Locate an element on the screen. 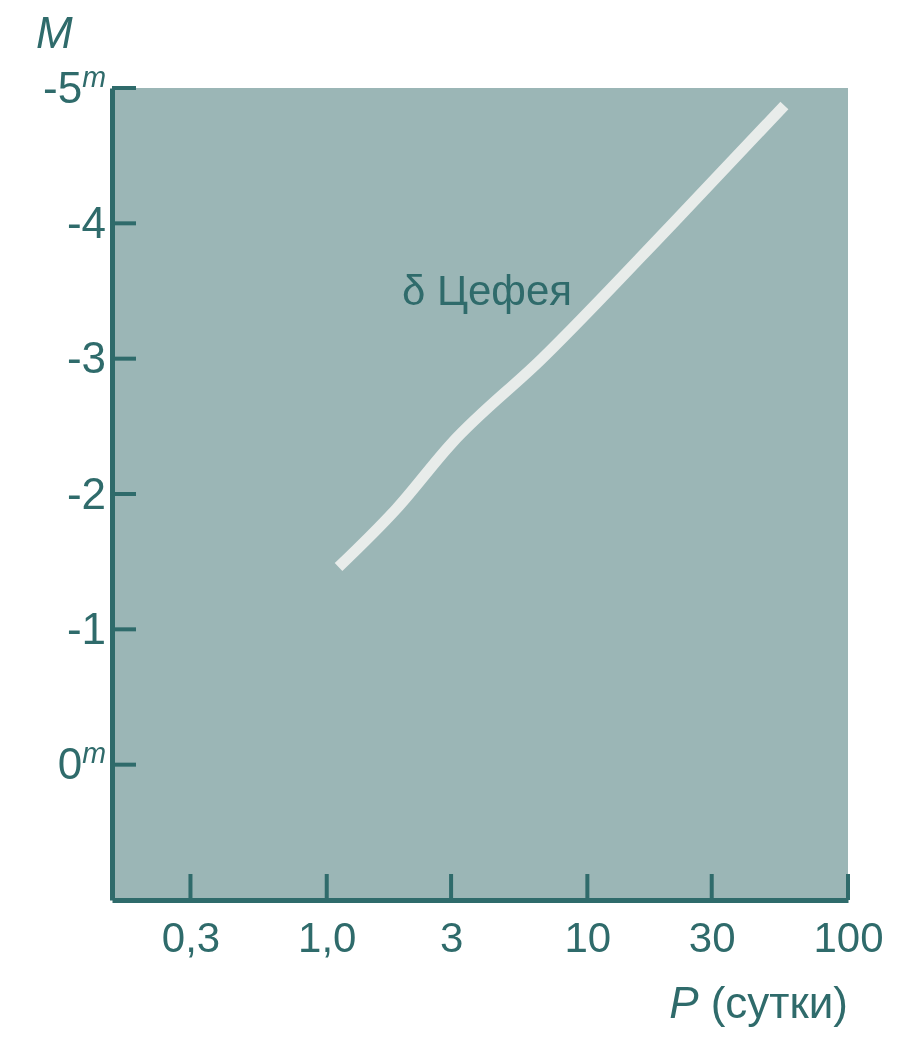 Image resolution: width=904 pixels, height=1050 pixels. x-tick-label: 3 is located at coordinates (451, 937).